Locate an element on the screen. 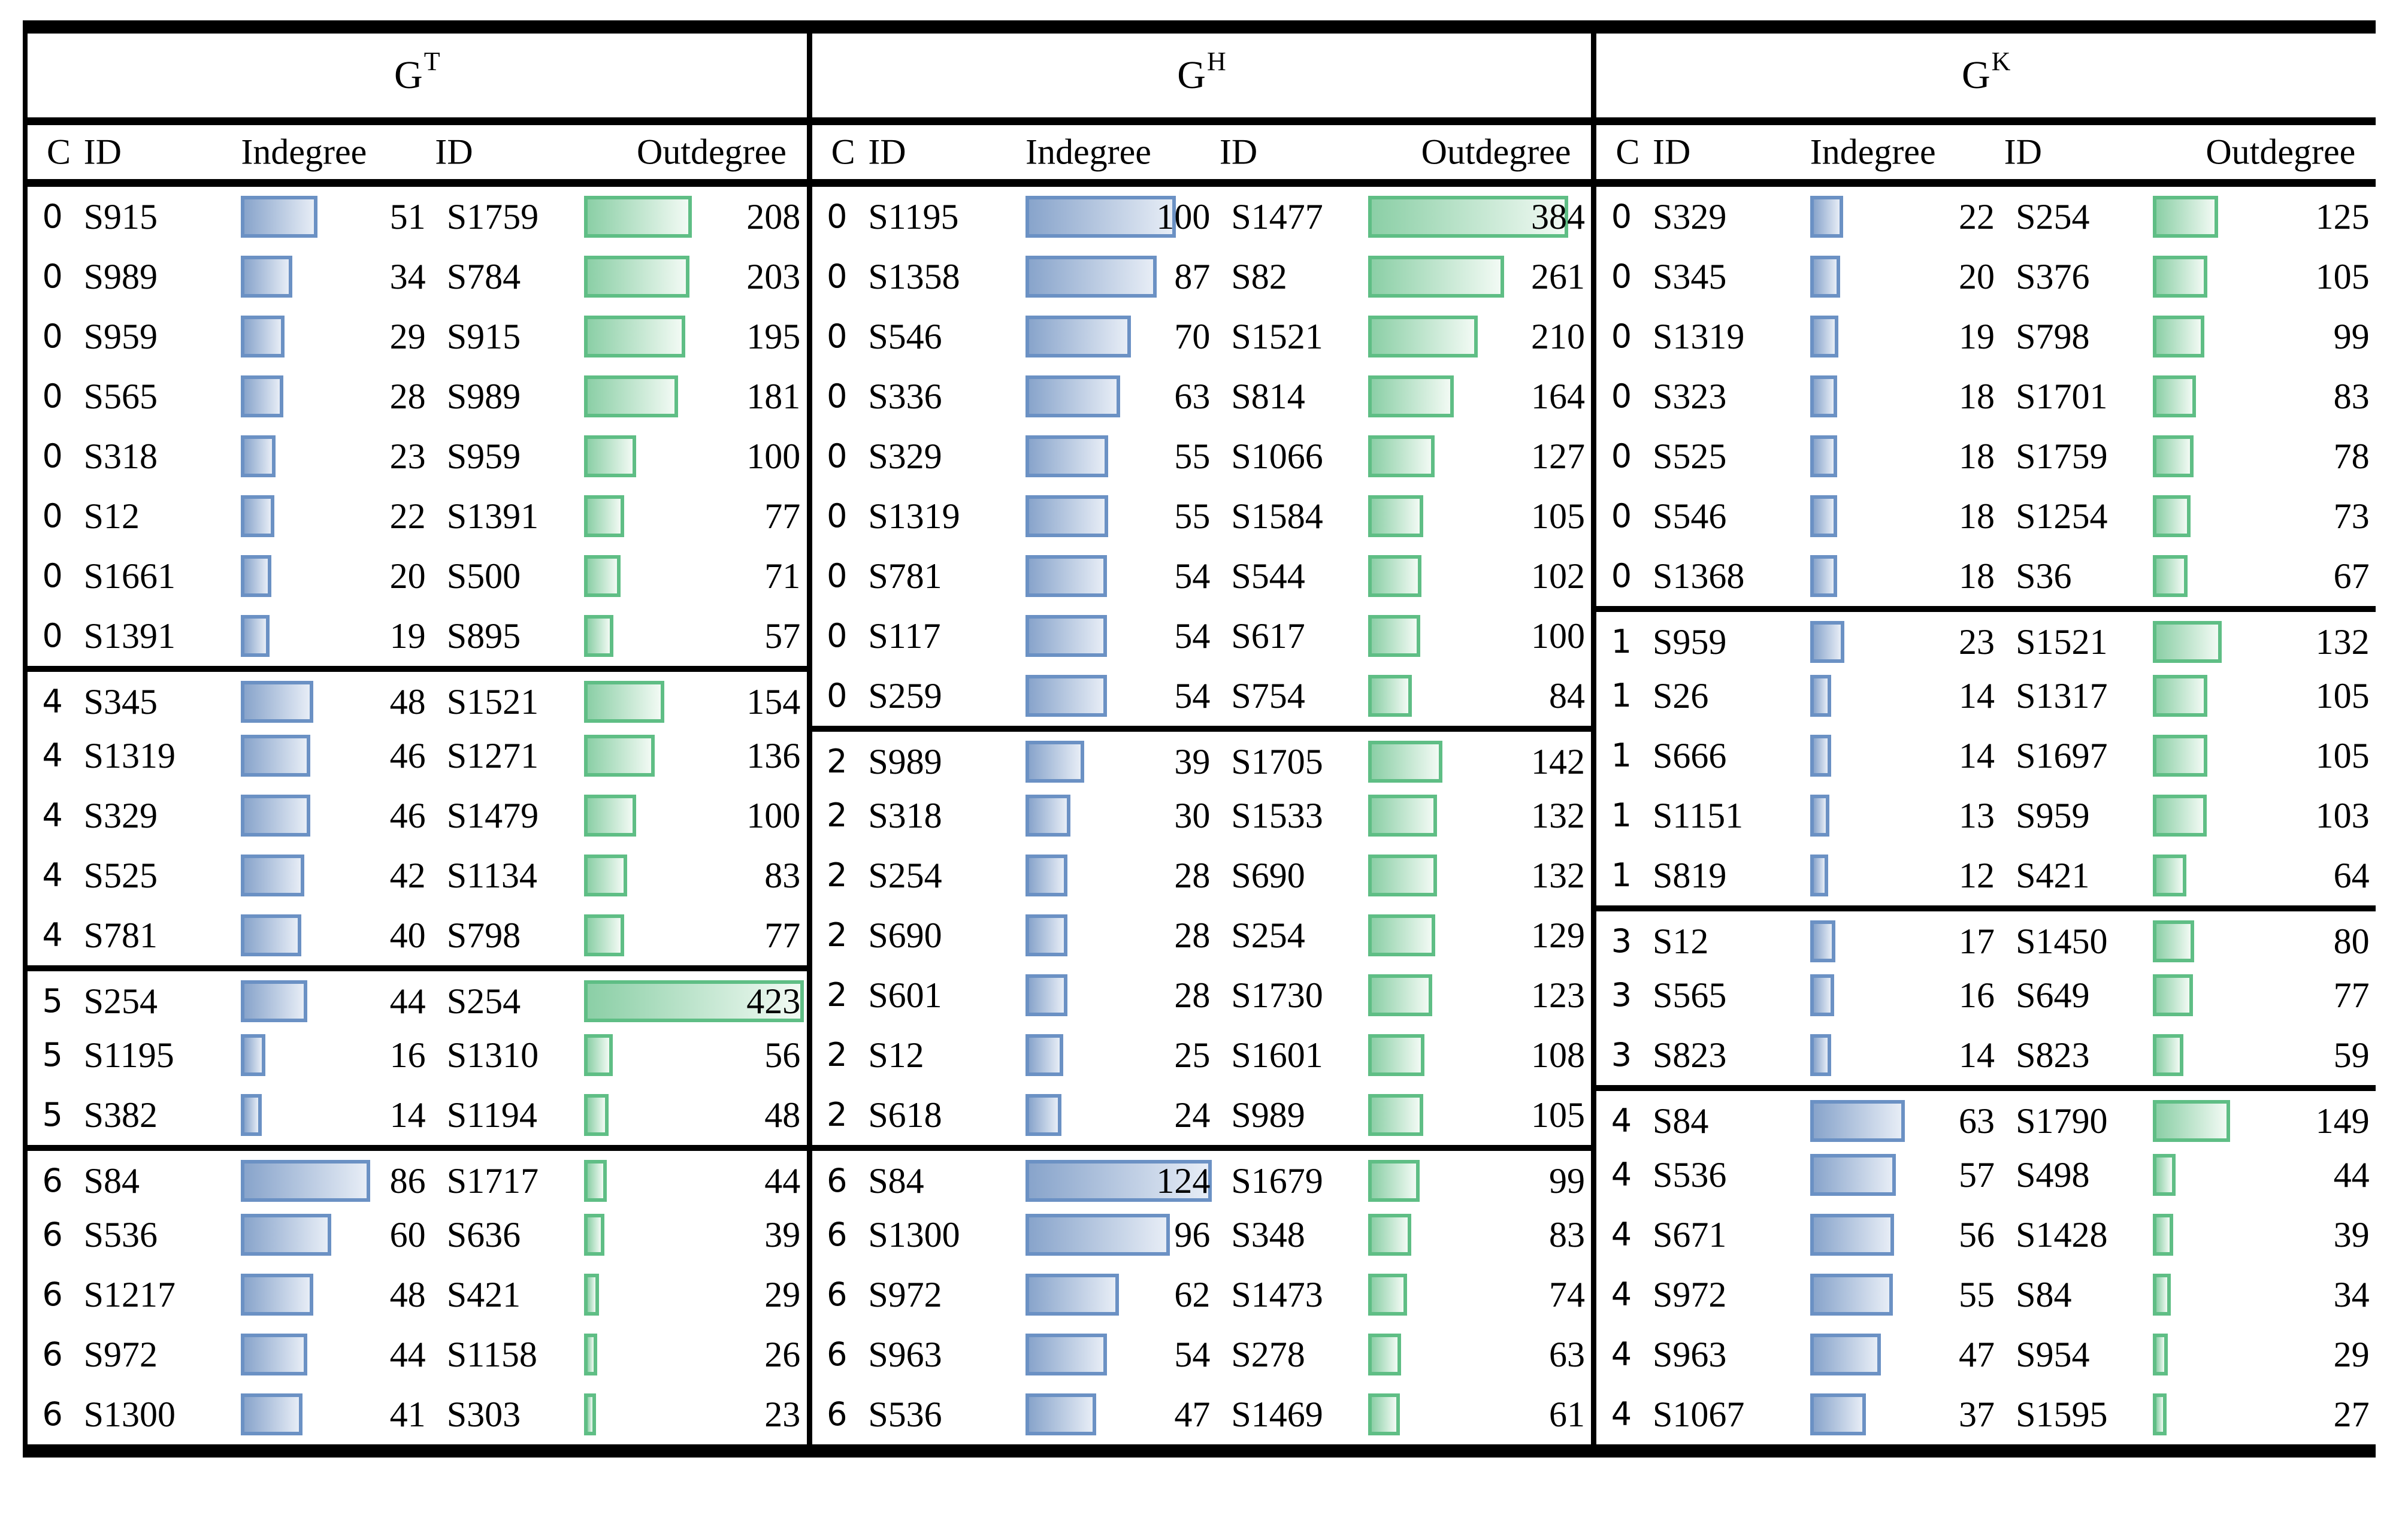 Image resolution: width=2408 pixels, height=1518 pixels. cell-outdegree-value: 77 is located at coordinates (2352, 995).